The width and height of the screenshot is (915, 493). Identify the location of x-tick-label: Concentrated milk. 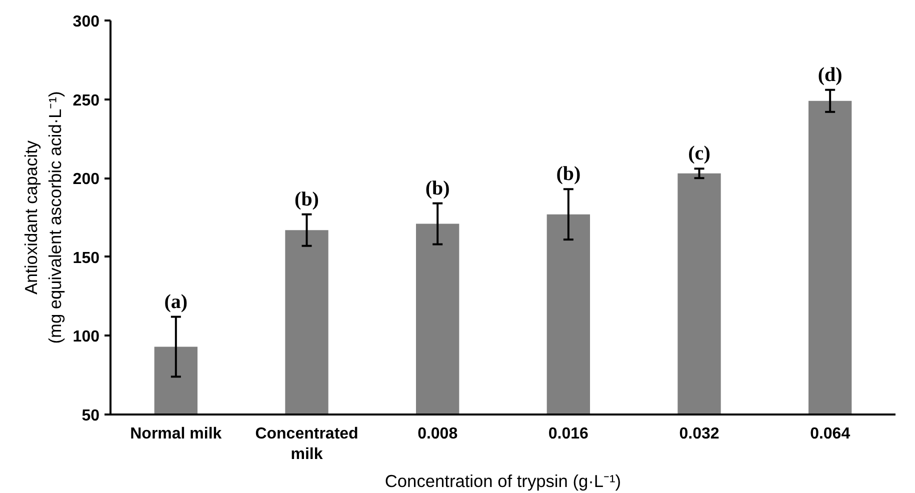
(306, 444).